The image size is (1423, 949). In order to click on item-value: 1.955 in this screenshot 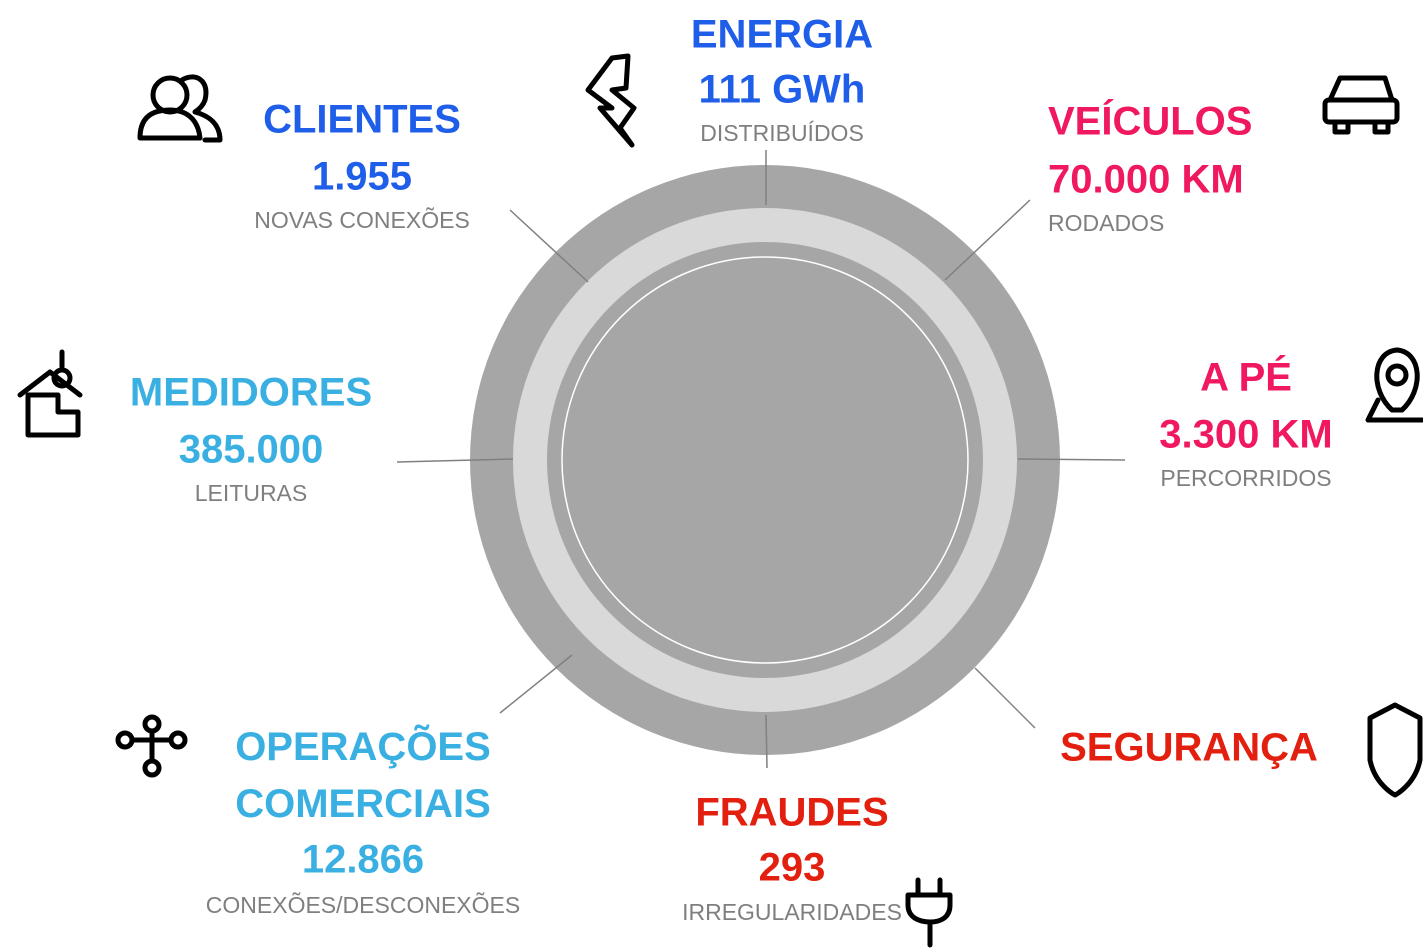, I will do `click(362, 176)`.